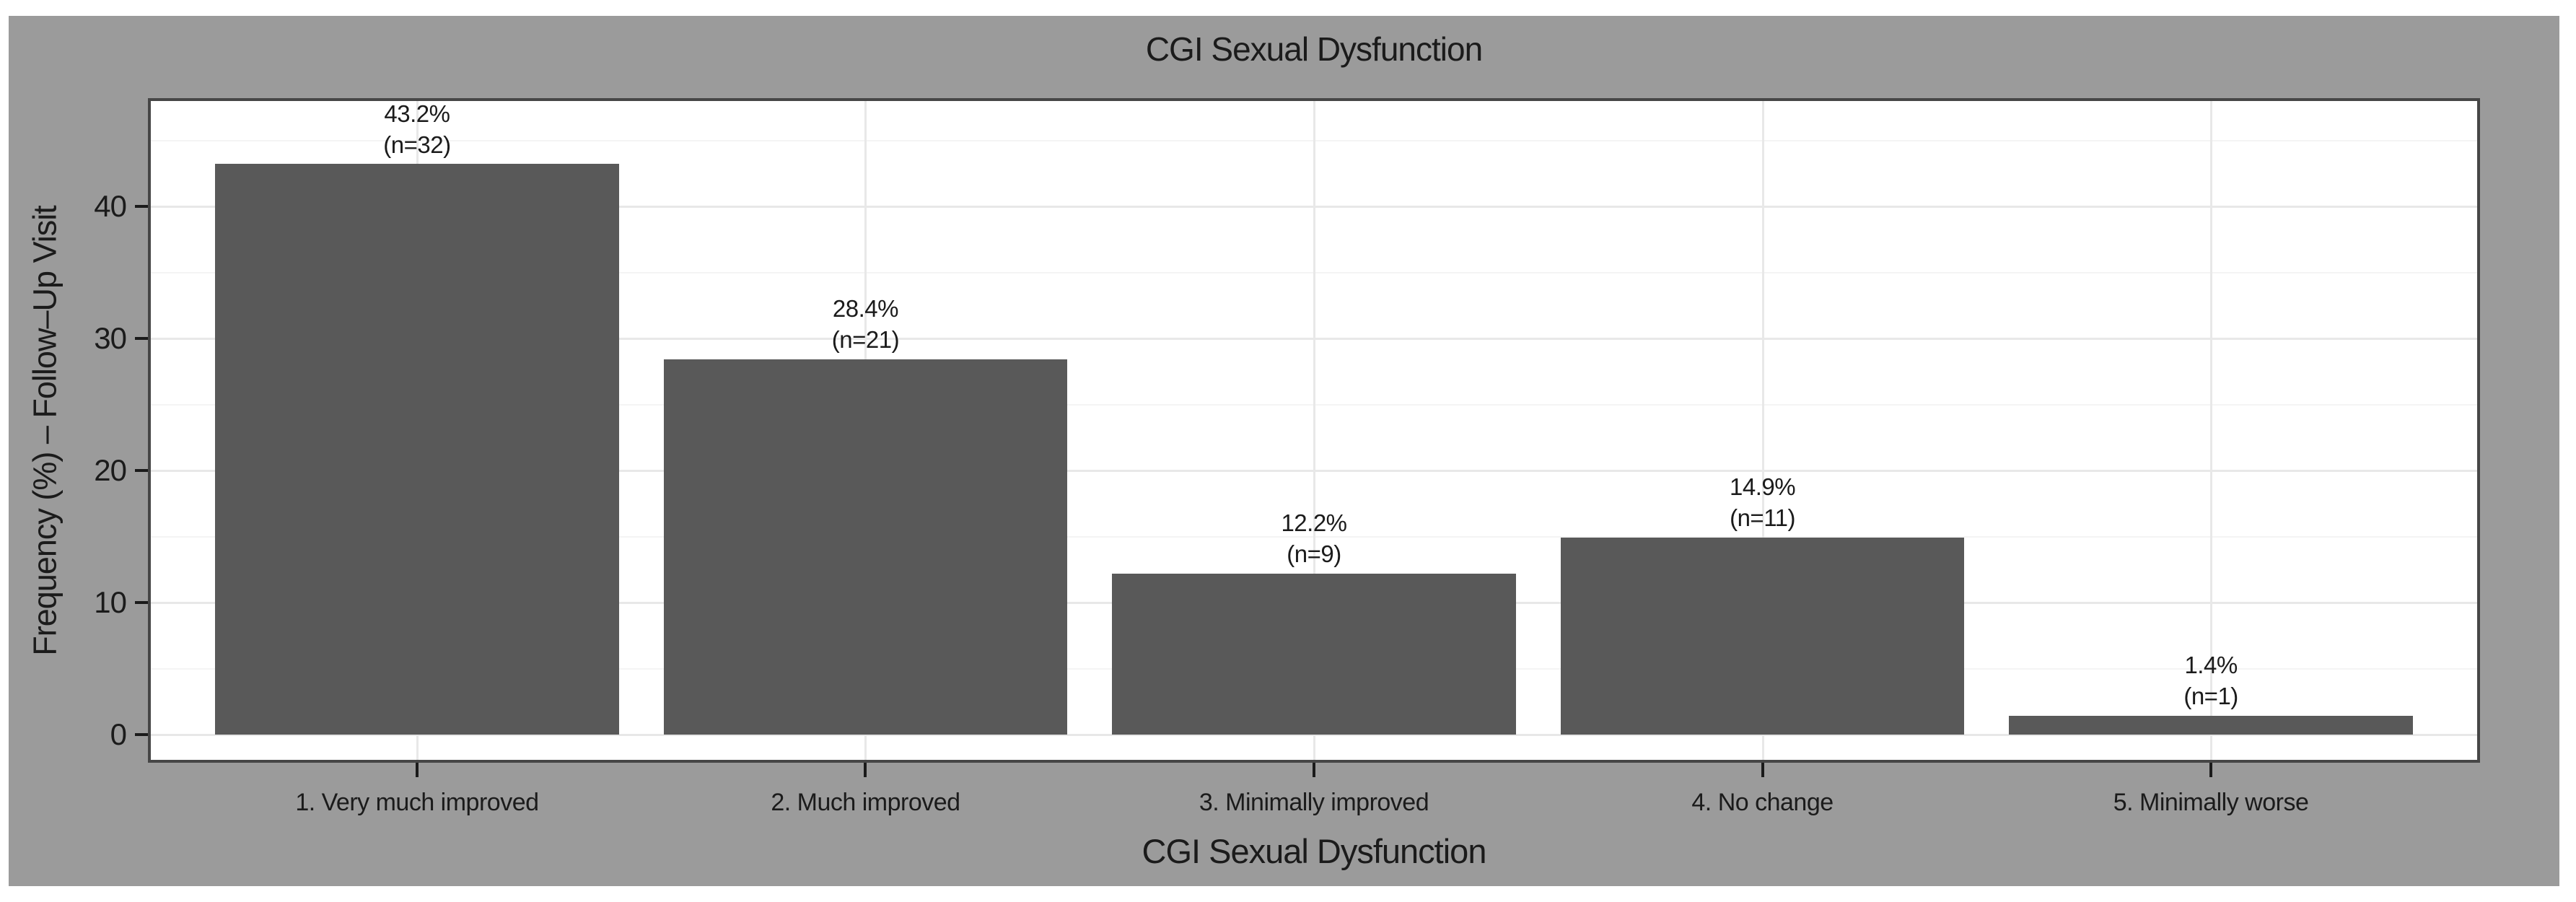  I want to click on bar-value-label: 14.9%, so click(1763, 487).